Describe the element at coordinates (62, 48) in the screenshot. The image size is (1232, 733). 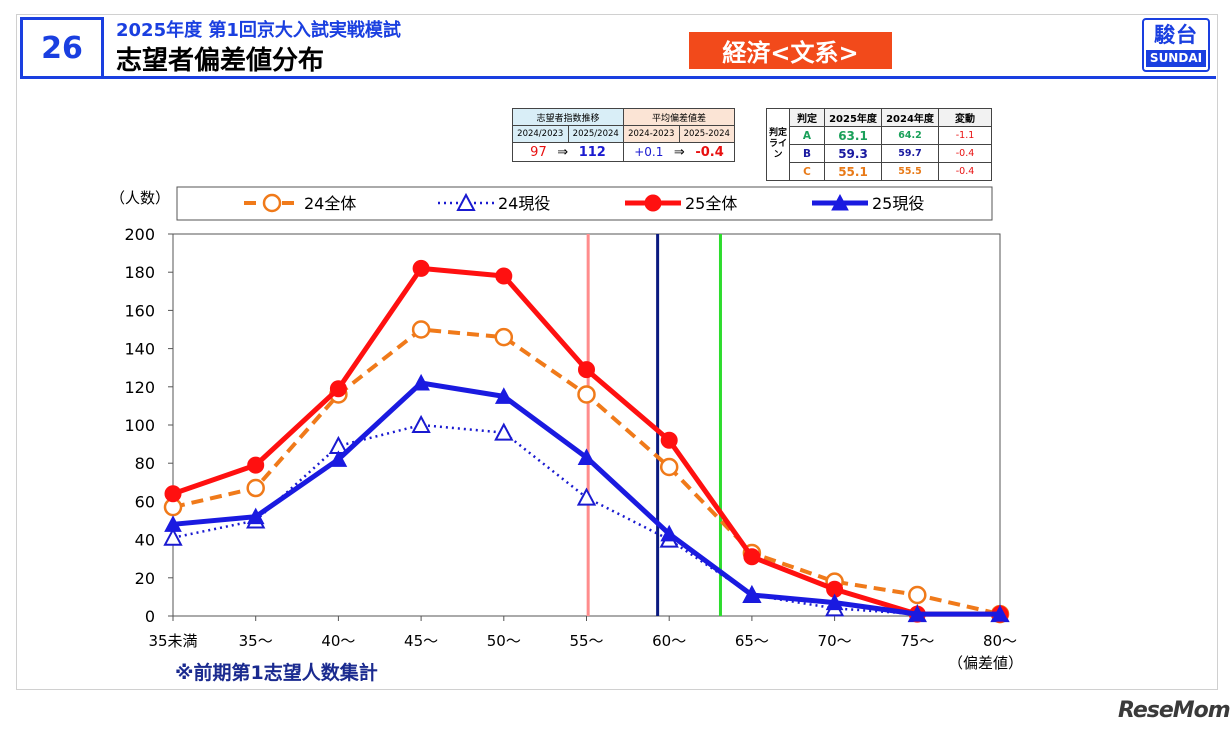
I see `slide-number: 26` at that location.